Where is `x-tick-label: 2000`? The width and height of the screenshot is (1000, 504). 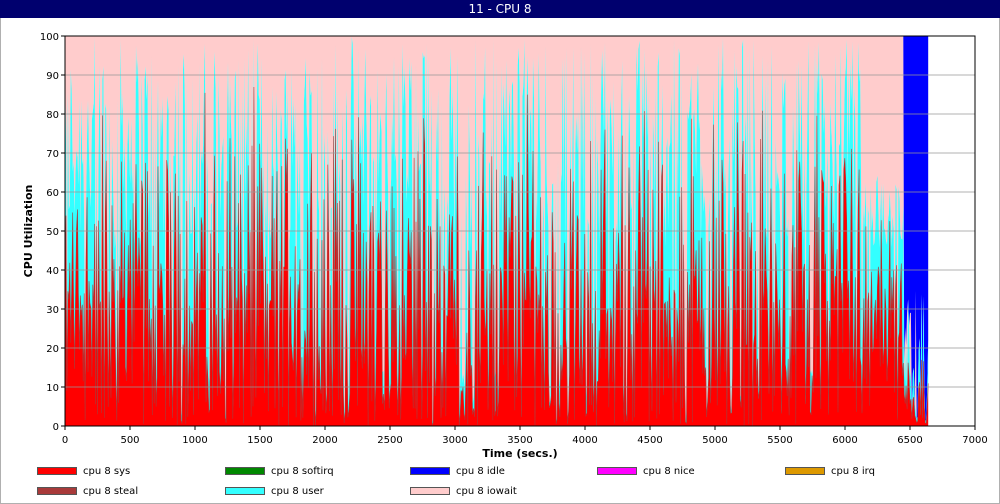
x-tick-label: 2000 is located at coordinates (324, 440).